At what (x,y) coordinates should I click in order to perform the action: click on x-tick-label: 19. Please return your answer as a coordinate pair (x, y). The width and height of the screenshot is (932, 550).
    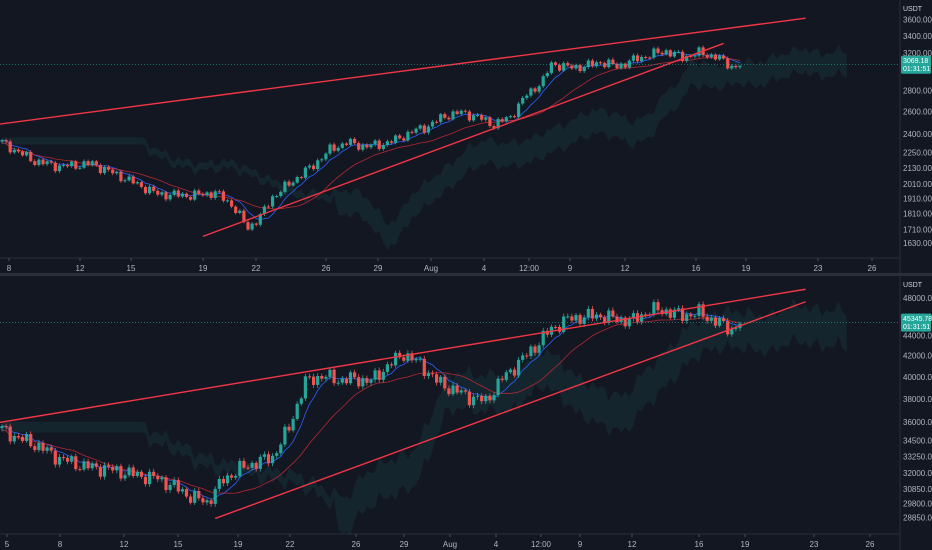
    Looking at the image, I should click on (745, 544).